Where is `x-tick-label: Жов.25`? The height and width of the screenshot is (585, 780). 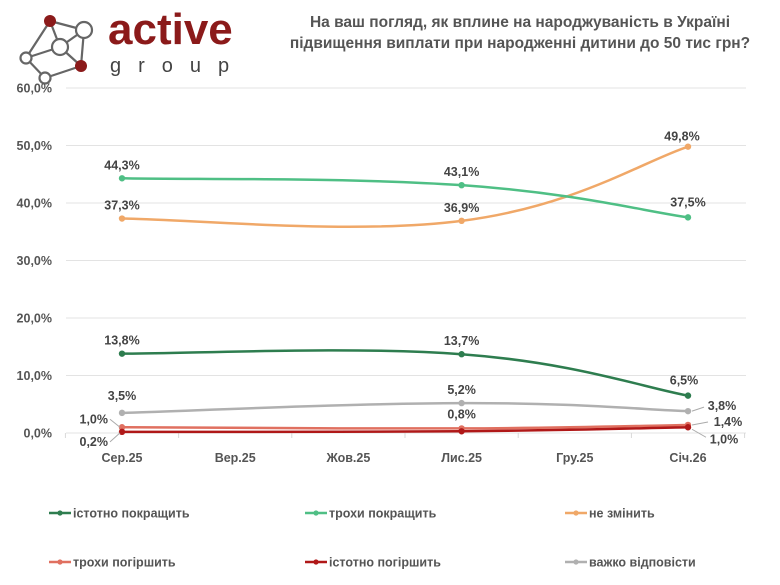 x-tick-label: Жов.25 is located at coordinates (347, 458).